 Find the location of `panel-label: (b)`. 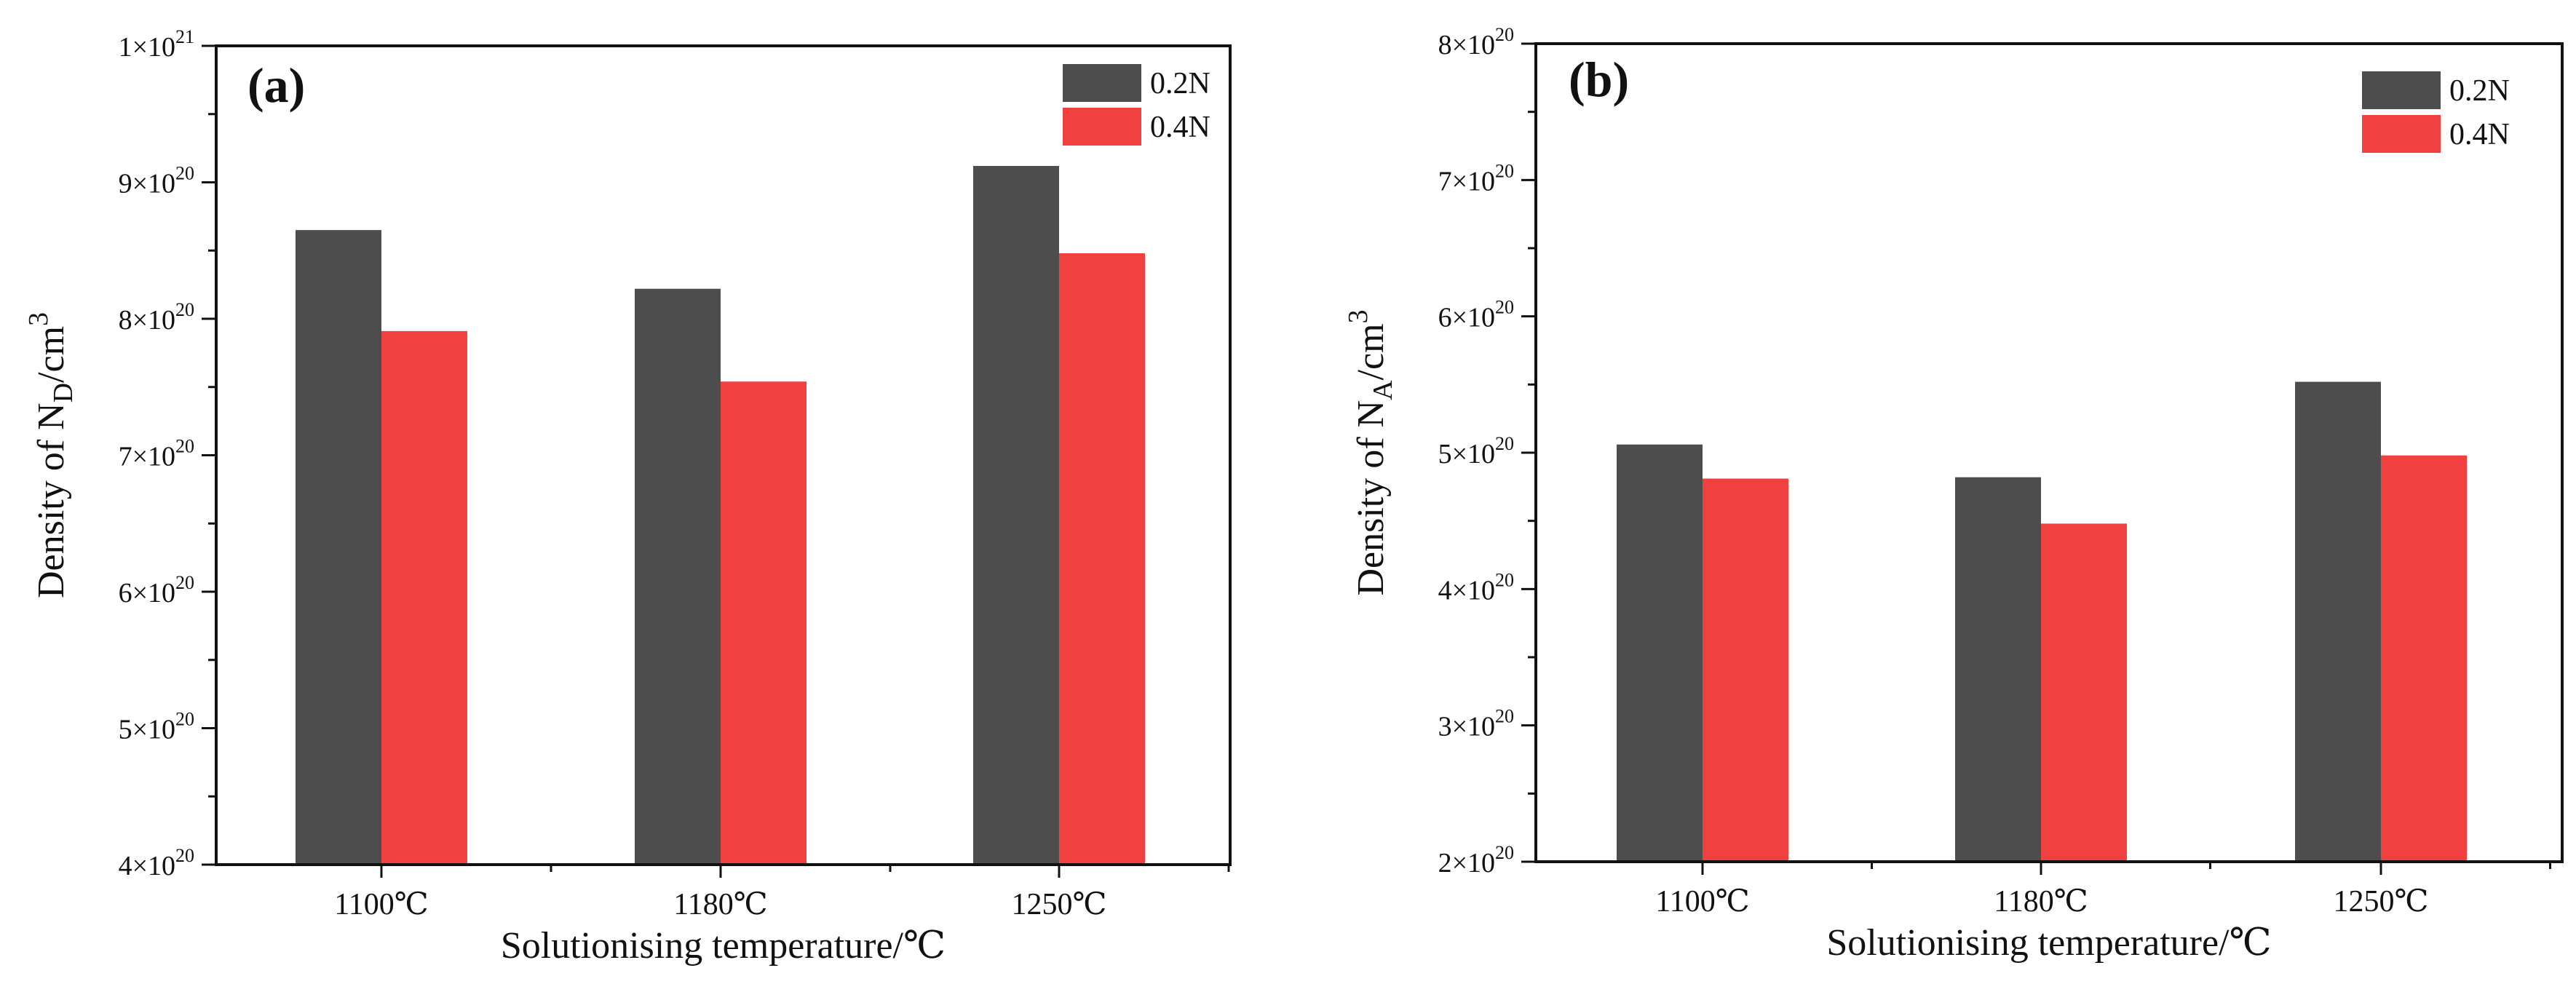

panel-label: (b) is located at coordinates (1599, 79).